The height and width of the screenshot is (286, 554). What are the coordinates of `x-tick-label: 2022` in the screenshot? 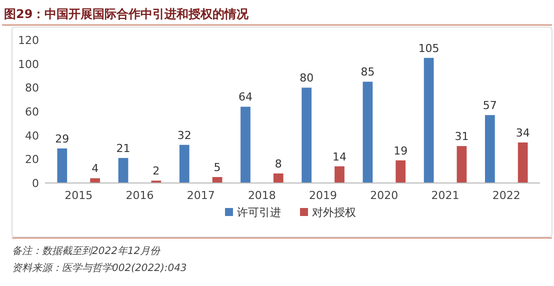 It's located at (506, 195).